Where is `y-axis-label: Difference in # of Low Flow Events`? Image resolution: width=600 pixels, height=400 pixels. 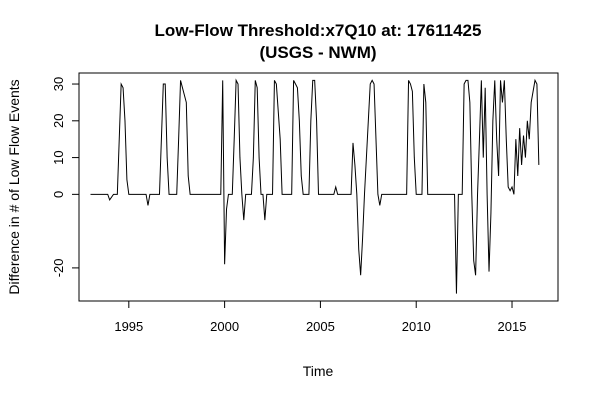 y-axis-label: Difference in # of Low Flow Events is located at coordinates (14, 186).